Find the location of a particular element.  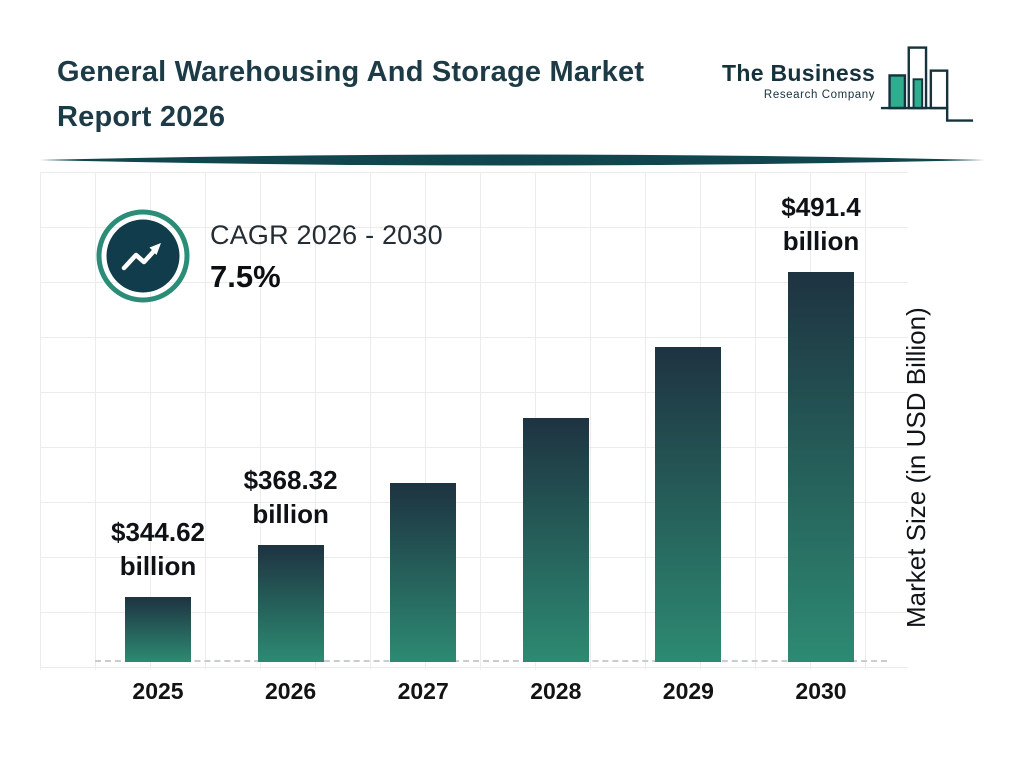

cagr-label: CAGR 2026 - 2030 is located at coordinates (326, 235).